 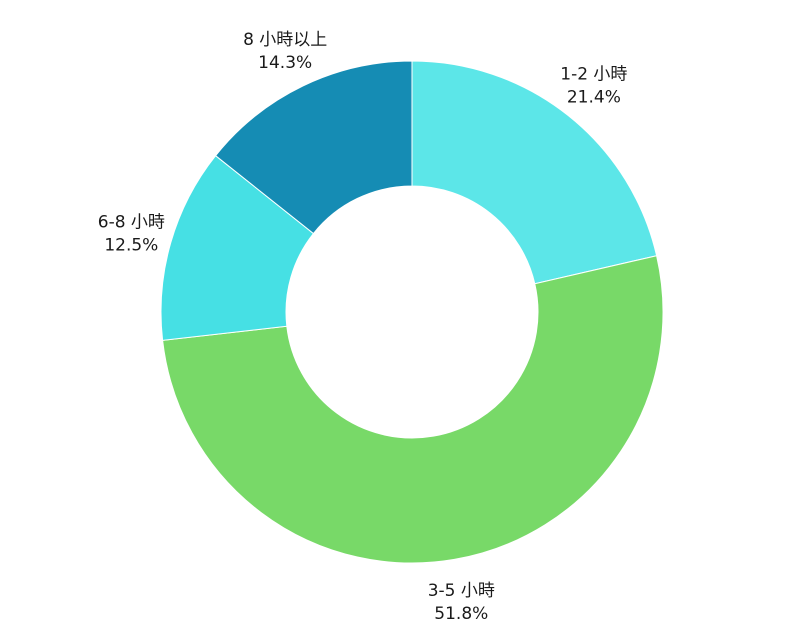 I want to click on slice-category-label: 6-8 小時, so click(x=131, y=222).